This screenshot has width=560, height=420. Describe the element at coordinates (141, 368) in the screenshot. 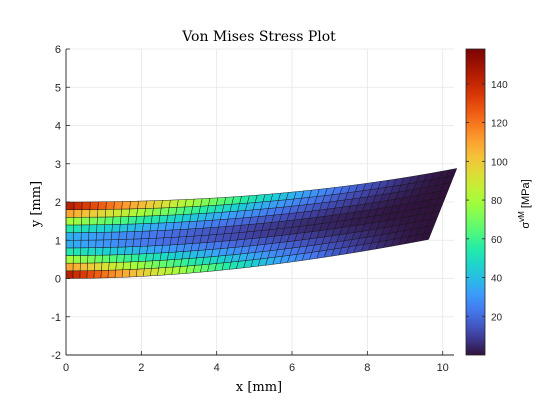

I see `x-tick-label: 2` at that location.